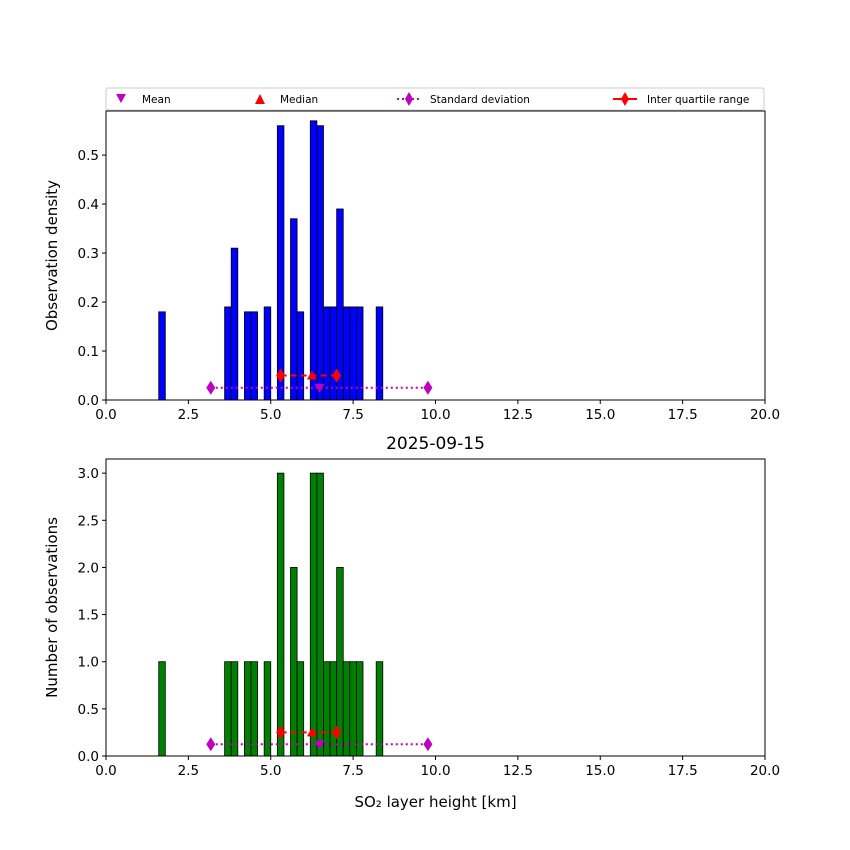 The height and width of the screenshot is (850, 850). I want to click on top-bars, so click(271, 260).